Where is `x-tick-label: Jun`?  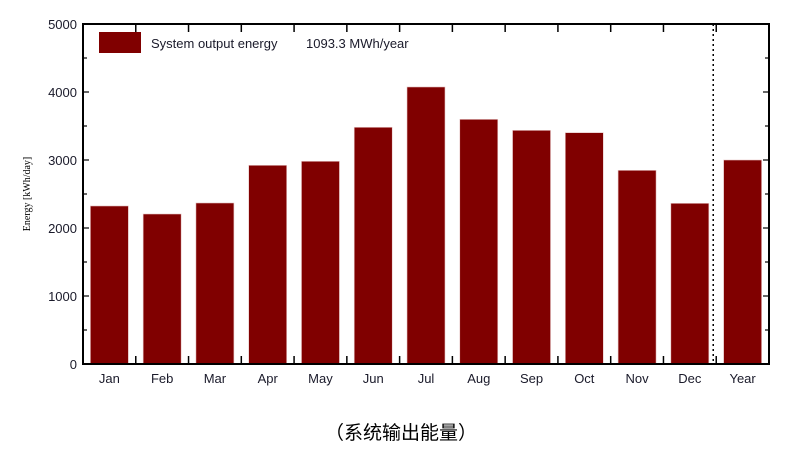 x-tick-label: Jun is located at coordinates (373, 378).